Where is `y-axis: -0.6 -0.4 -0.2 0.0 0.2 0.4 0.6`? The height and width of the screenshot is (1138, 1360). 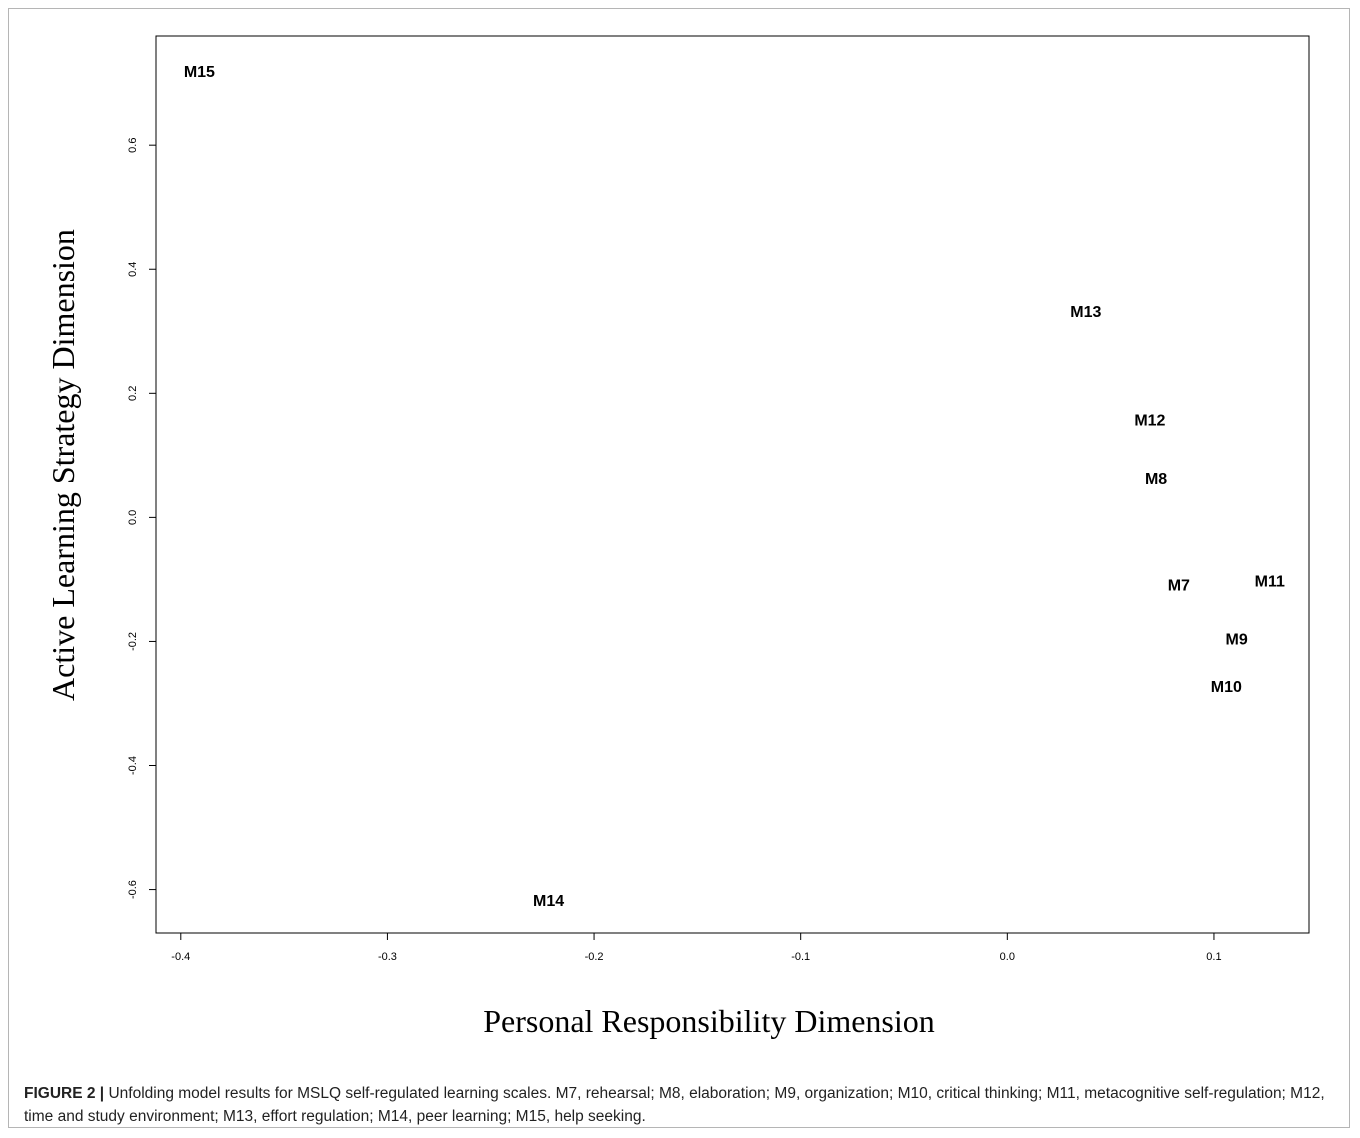 y-axis: -0.6 -0.4 -0.2 0.0 0.2 0.4 0.6 is located at coordinates (141, 518).